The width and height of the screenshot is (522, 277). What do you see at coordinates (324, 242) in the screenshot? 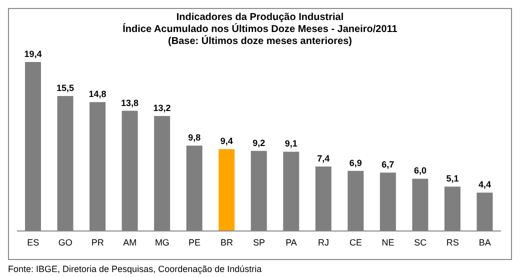
I see `x-tick-label: RJ` at bounding box center [324, 242].